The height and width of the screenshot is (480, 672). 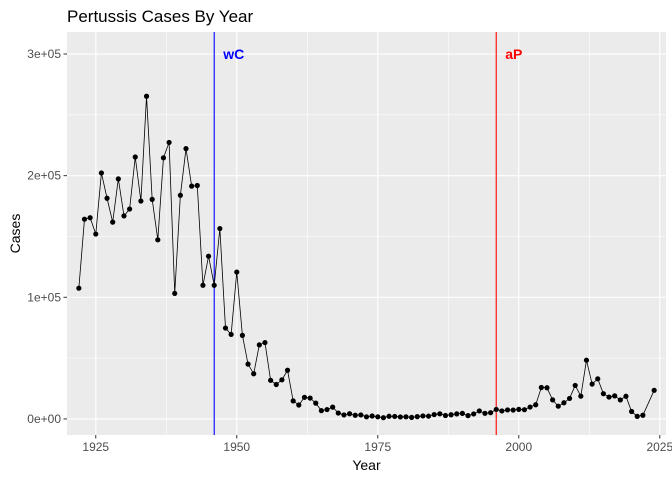 What do you see at coordinates (95, 447) in the screenshot?
I see `x-tick-label: 1925` at bounding box center [95, 447].